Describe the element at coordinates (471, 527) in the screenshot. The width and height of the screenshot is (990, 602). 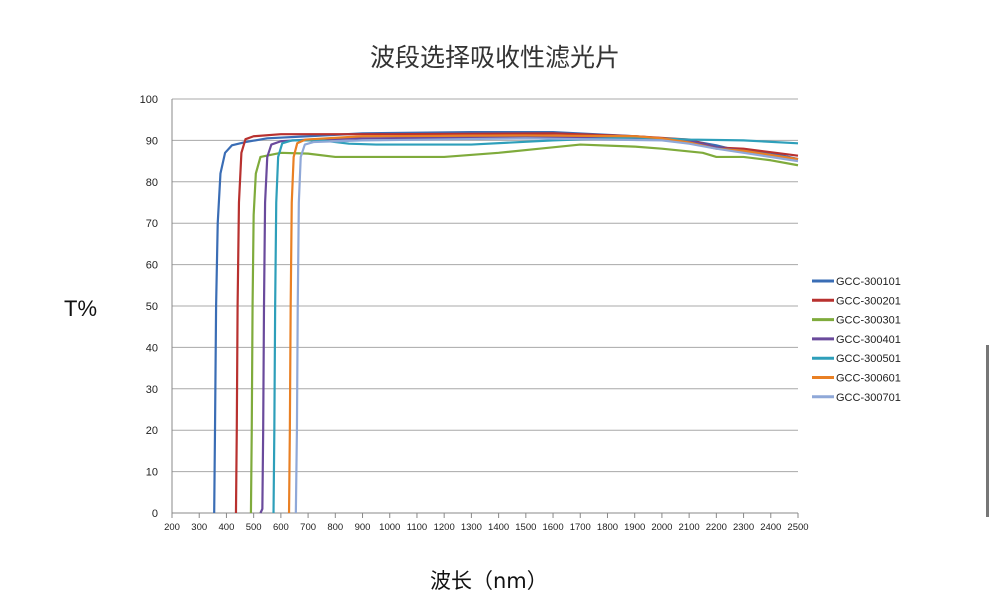
I see `x-tick-label: 1300` at that location.